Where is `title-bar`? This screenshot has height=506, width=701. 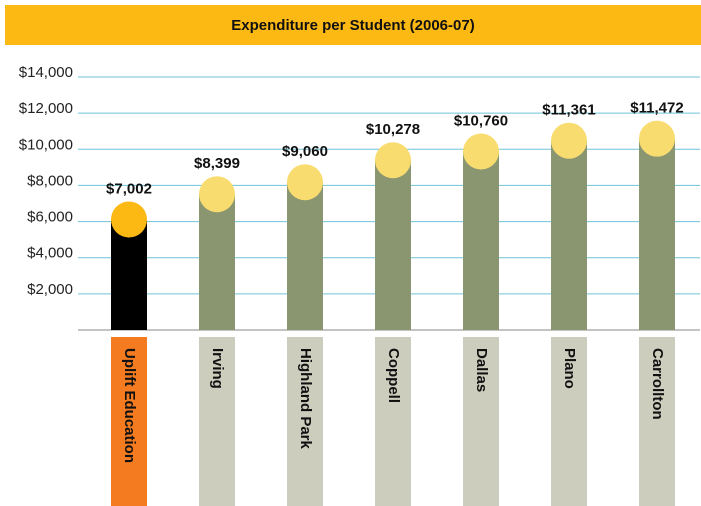
title-bar is located at coordinates (353, 25).